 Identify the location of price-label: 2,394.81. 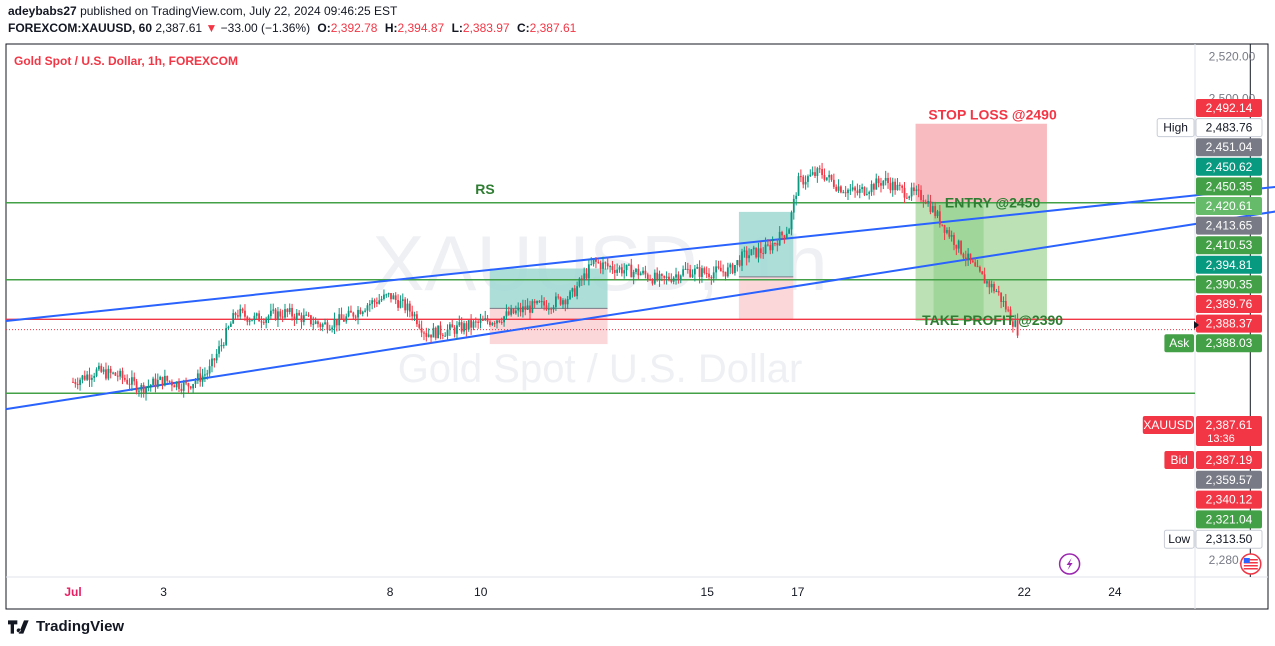
(1229, 264).